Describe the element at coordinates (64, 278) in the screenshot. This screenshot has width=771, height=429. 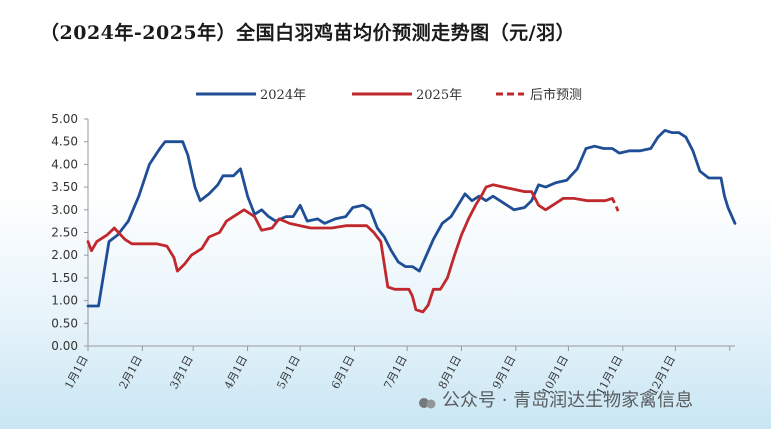
I see `y-tick-label: 1.50` at that location.